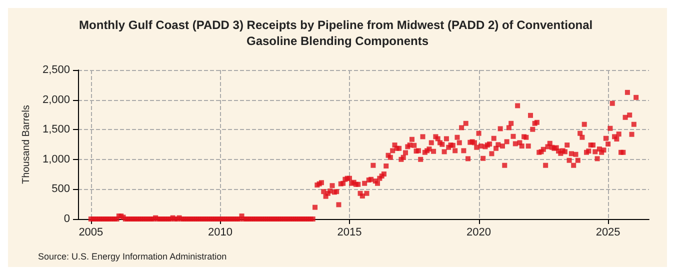  What do you see at coordinates (608, 232) in the screenshot?
I see `x-tick-label: 2025` at bounding box center [608, 232].